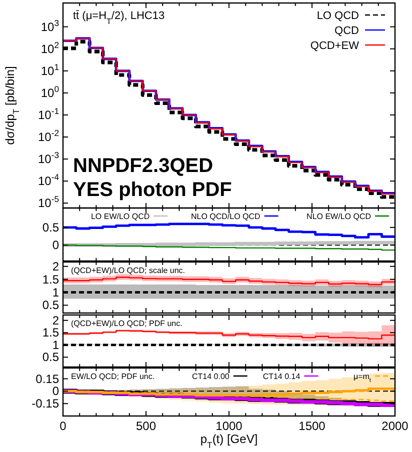 The width and height of the screenshot is (412, 452). I want to click on x-tick-label: 1500, so click(312, 426).